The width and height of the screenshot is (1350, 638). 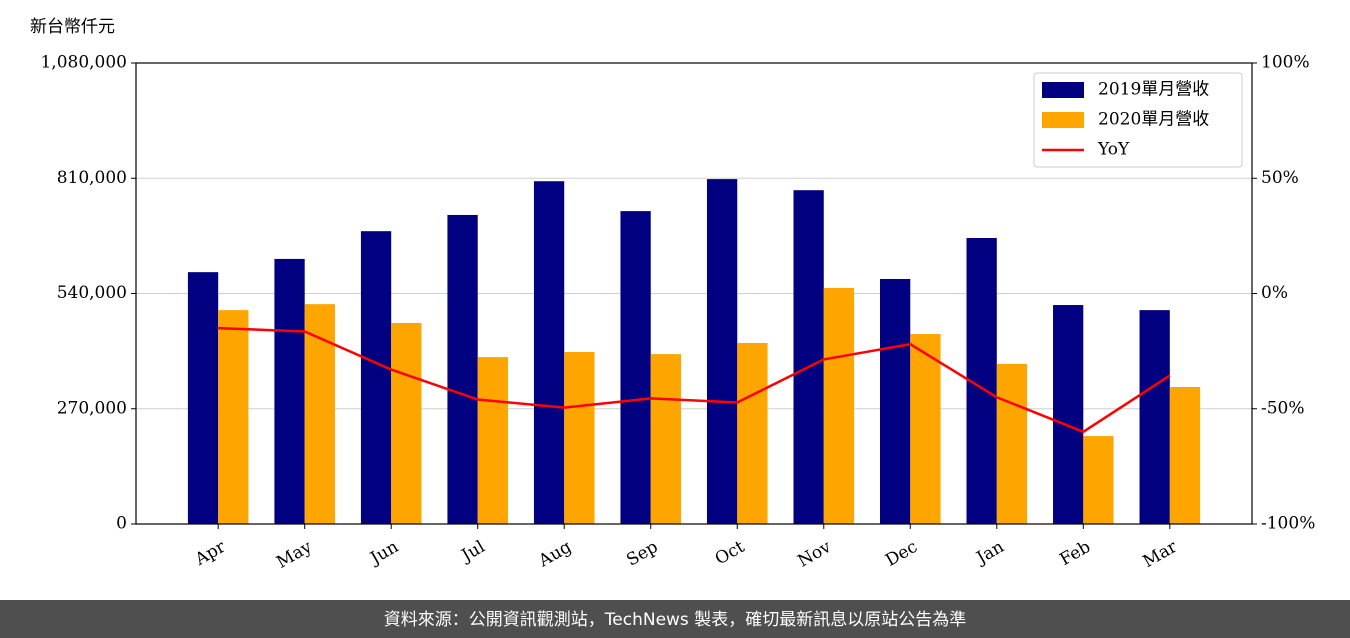 I want to click on x-tick-label: Jul, so click(x=473, y=552).